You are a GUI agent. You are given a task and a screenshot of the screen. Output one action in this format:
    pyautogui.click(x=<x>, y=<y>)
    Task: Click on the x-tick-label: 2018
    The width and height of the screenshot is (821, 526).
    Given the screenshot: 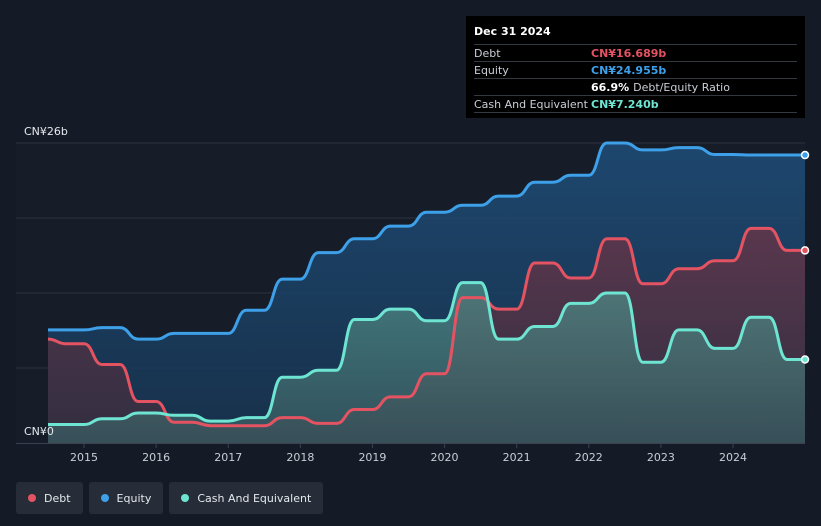 What is the action you would take?
    pyautogui.click(x=300, y=457)
    